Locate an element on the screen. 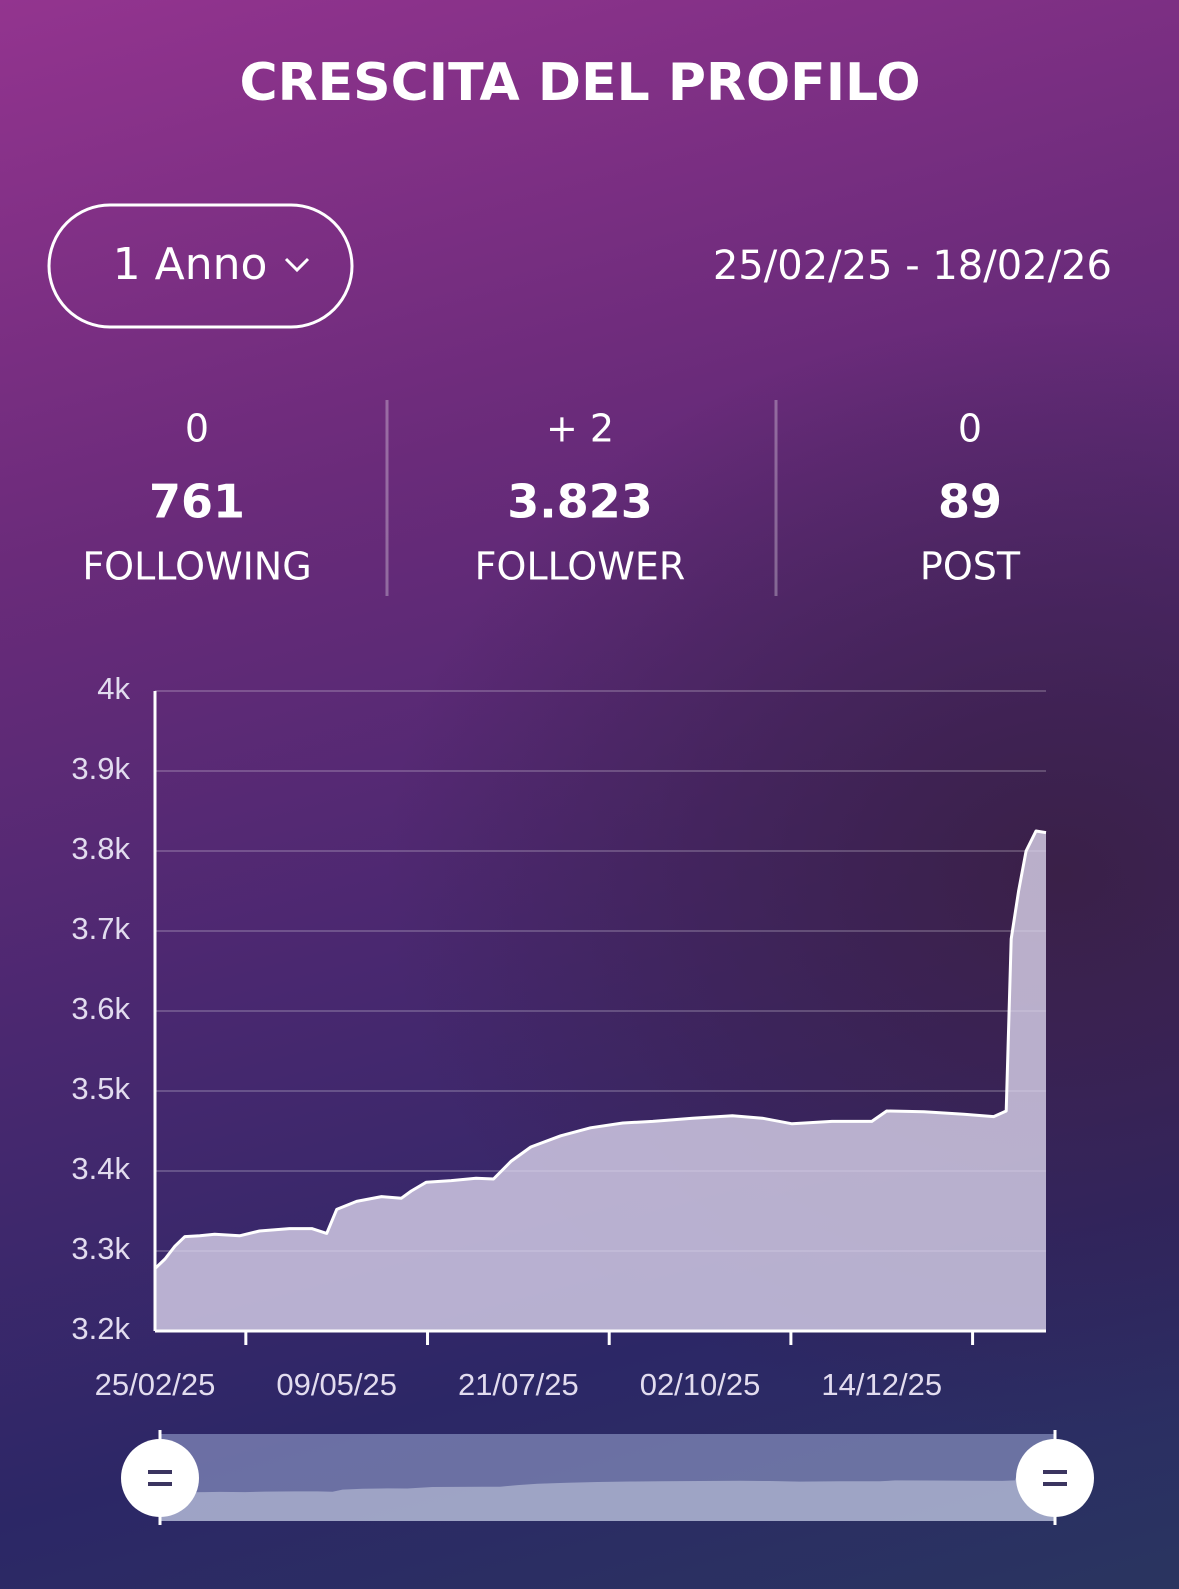 The height and width of the screenshot is (1589, 1179). x-tick-label: 25/02/25 is located at coordinates (155, 1384).